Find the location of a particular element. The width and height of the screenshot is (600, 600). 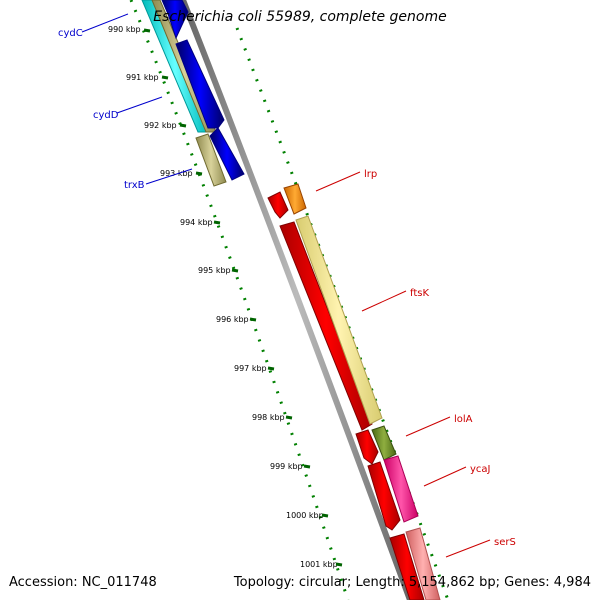

feature-magenta-cds-ycaJ is located at coordinates (401, 489).